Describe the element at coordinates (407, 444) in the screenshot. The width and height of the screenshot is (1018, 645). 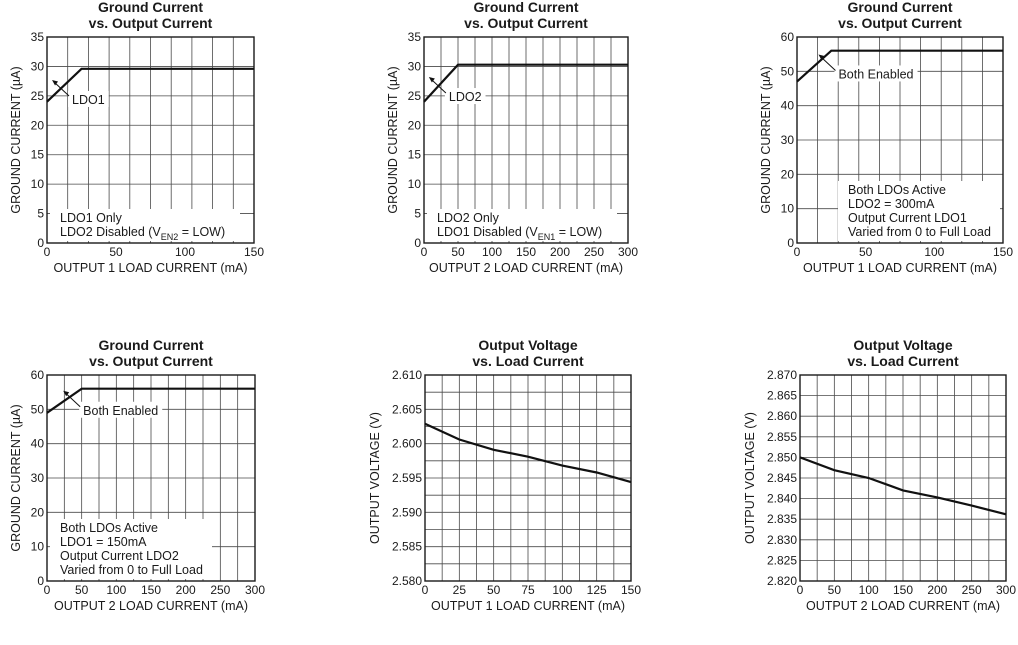
I see `y-tick-label: 2.600` at that location.